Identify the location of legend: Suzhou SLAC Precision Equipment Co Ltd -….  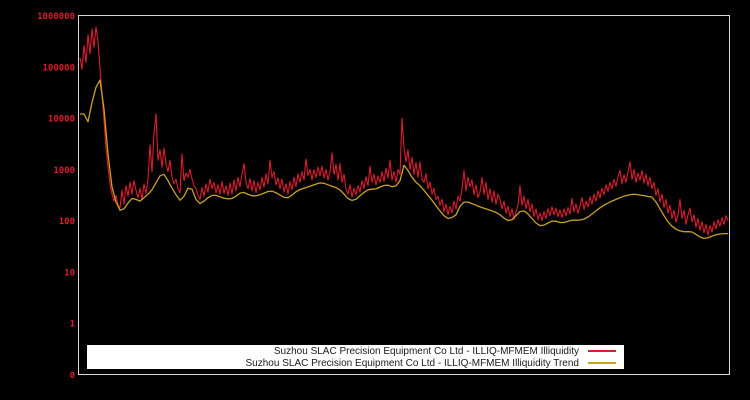
(355, 357).